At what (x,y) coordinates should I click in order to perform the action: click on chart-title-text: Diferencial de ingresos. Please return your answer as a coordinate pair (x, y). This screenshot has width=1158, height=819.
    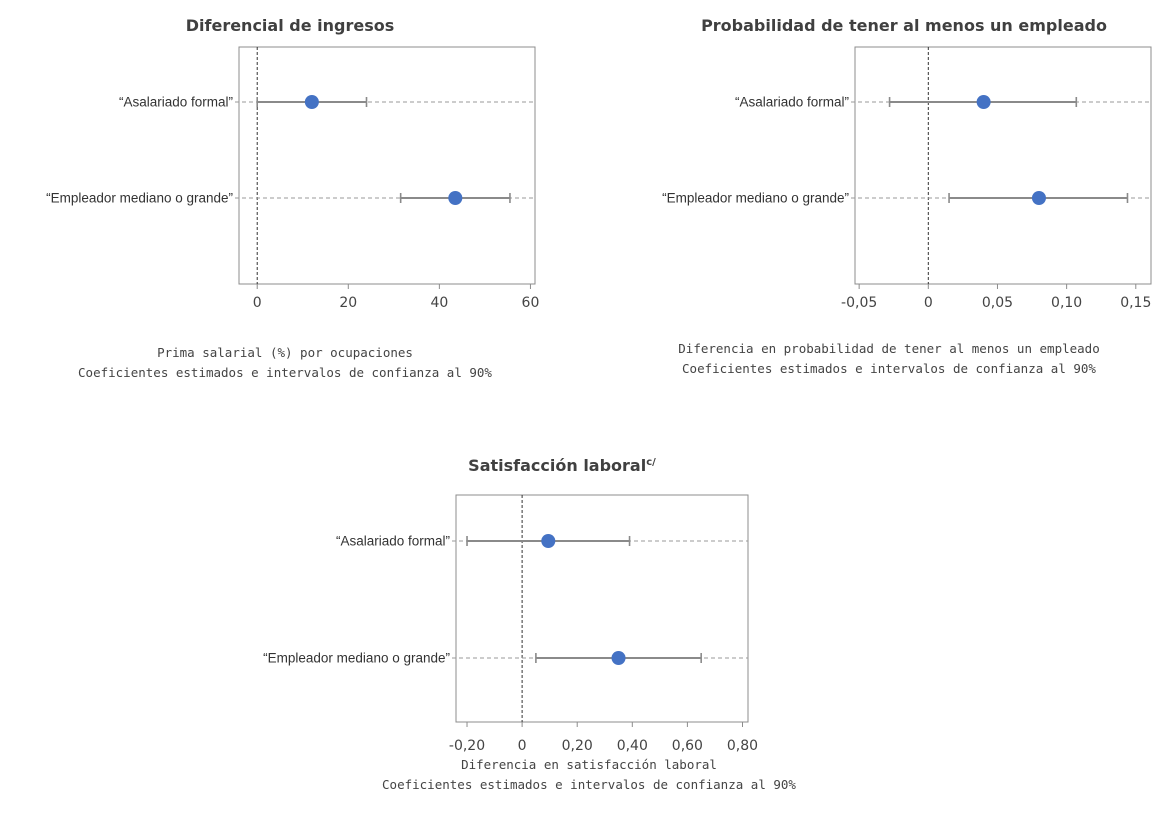
    Looking at the image, I should click on (290, 25).